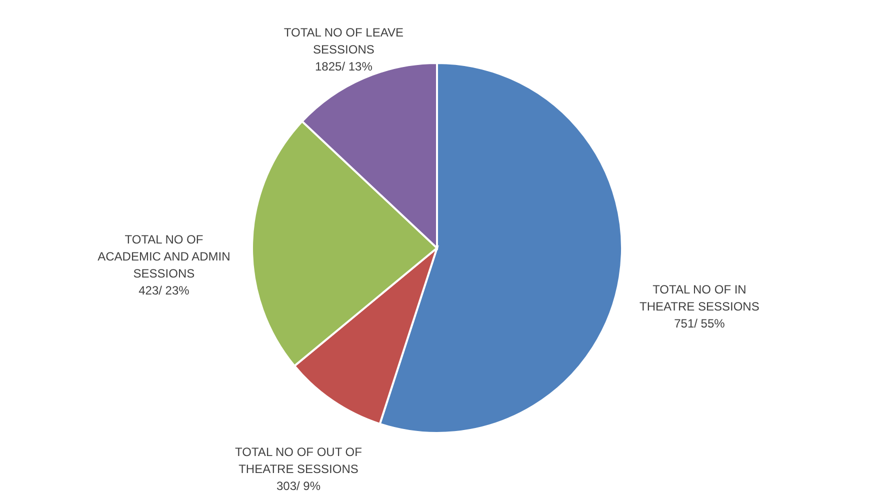 The image size is (874, 496). I want to click on data-label: 751/ 55%, so click(700, 323).